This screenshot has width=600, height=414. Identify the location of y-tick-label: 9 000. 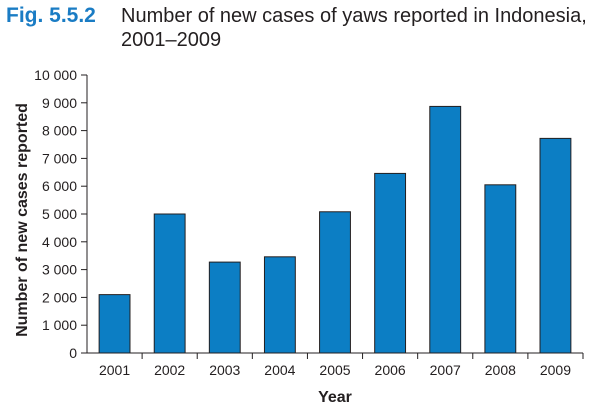
(59, 103).